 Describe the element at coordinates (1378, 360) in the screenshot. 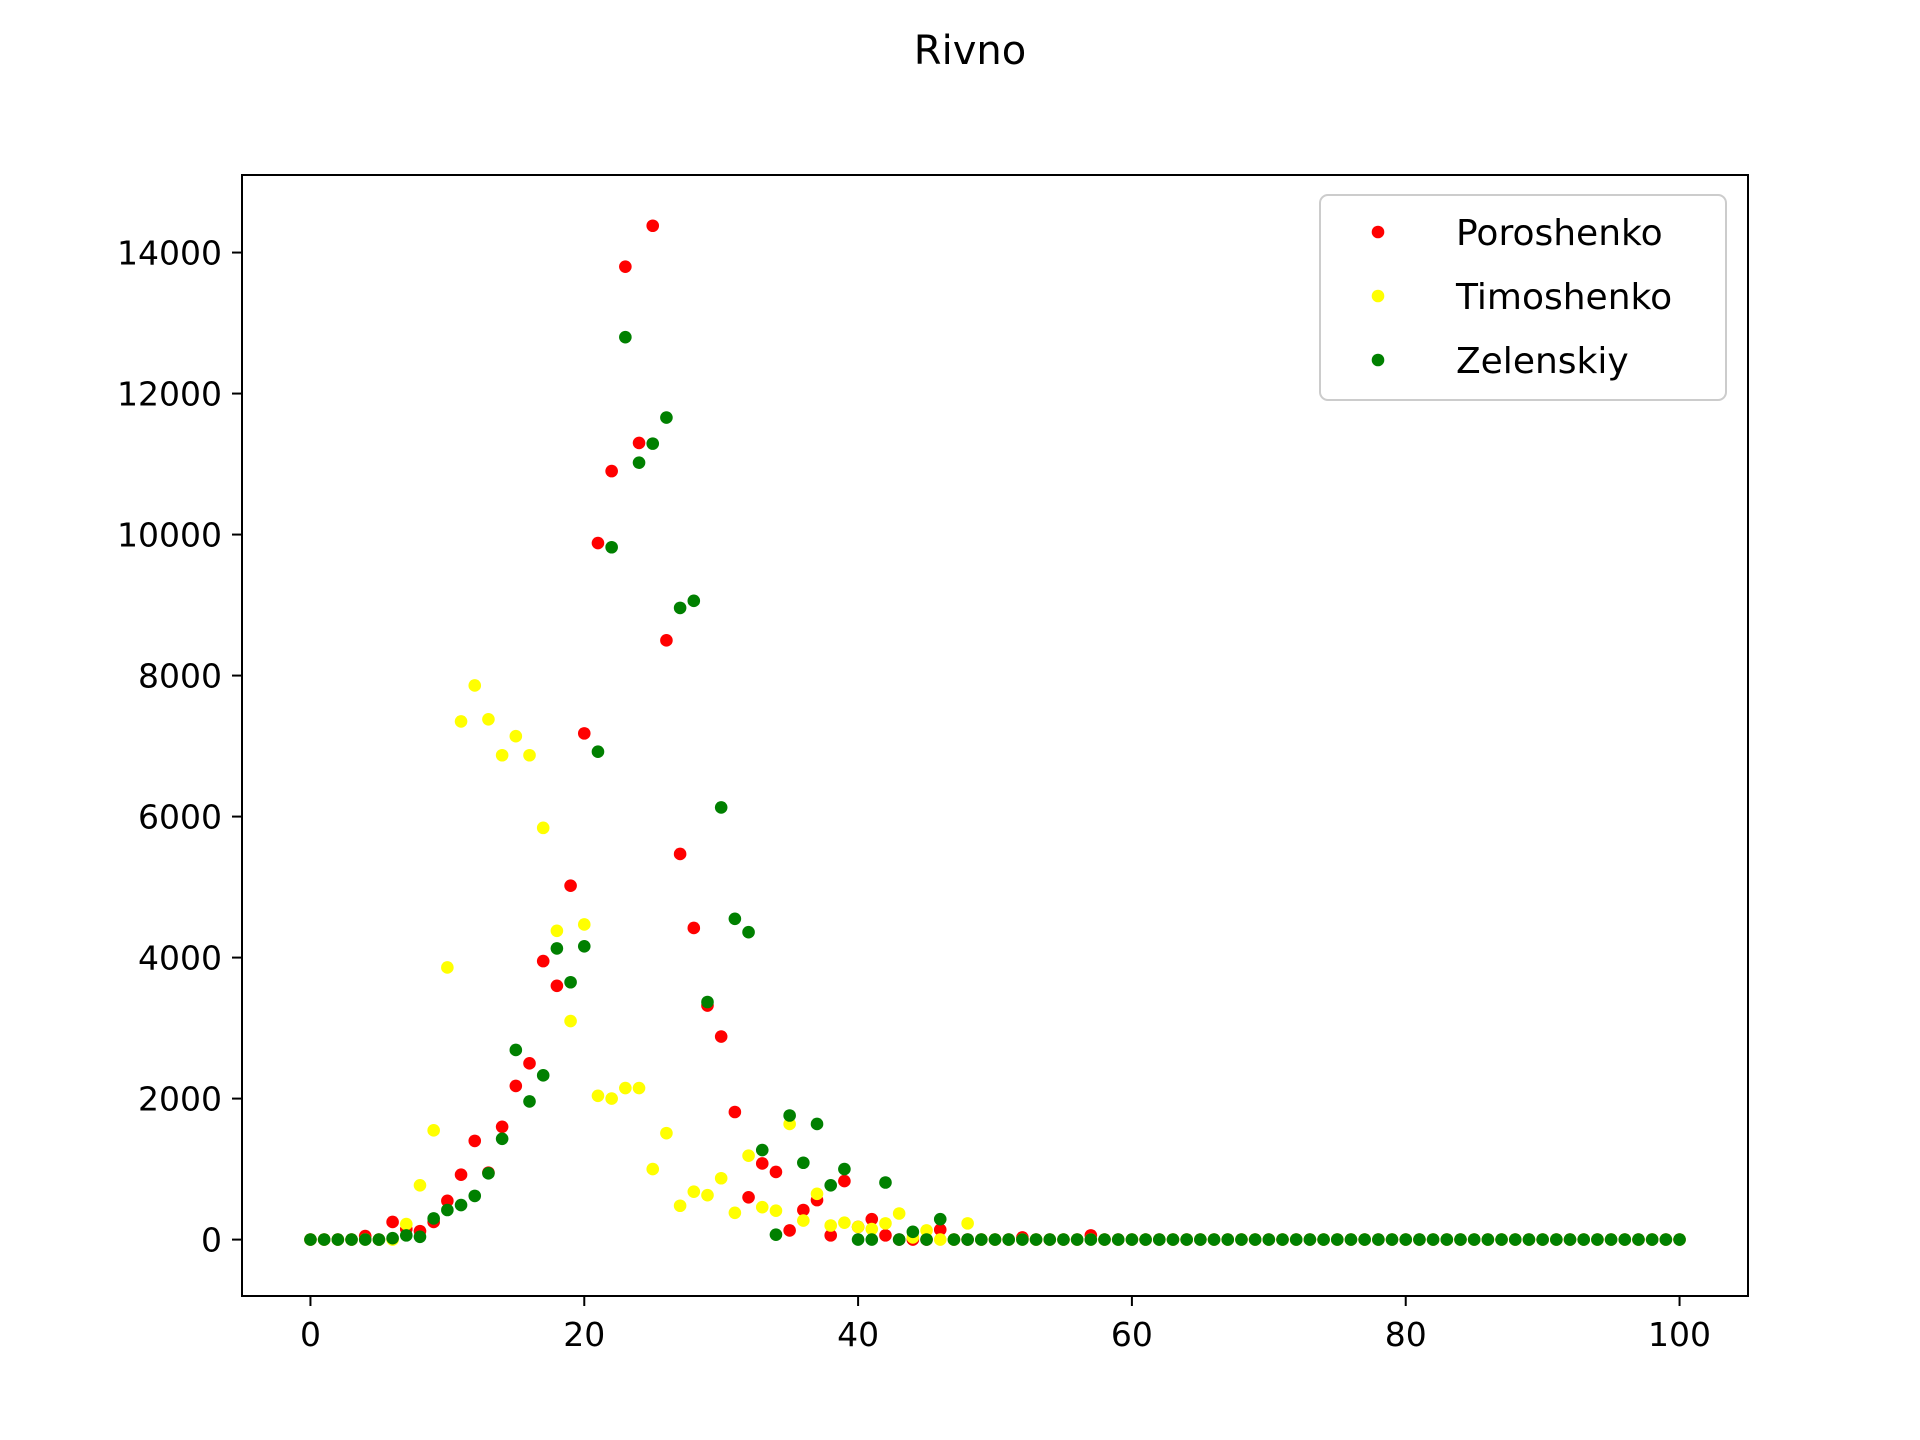

I see `legend-marker-zelenskiy` at that location.